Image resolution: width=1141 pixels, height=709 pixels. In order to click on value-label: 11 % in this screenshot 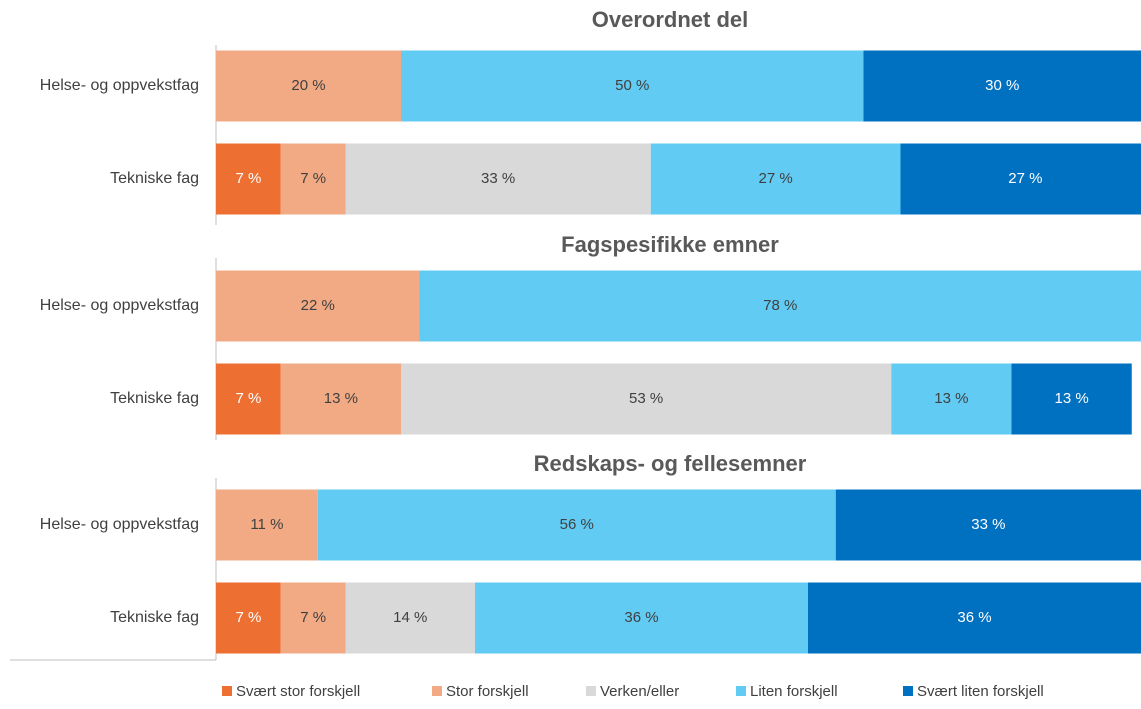, I will do `click(266, 524)`.